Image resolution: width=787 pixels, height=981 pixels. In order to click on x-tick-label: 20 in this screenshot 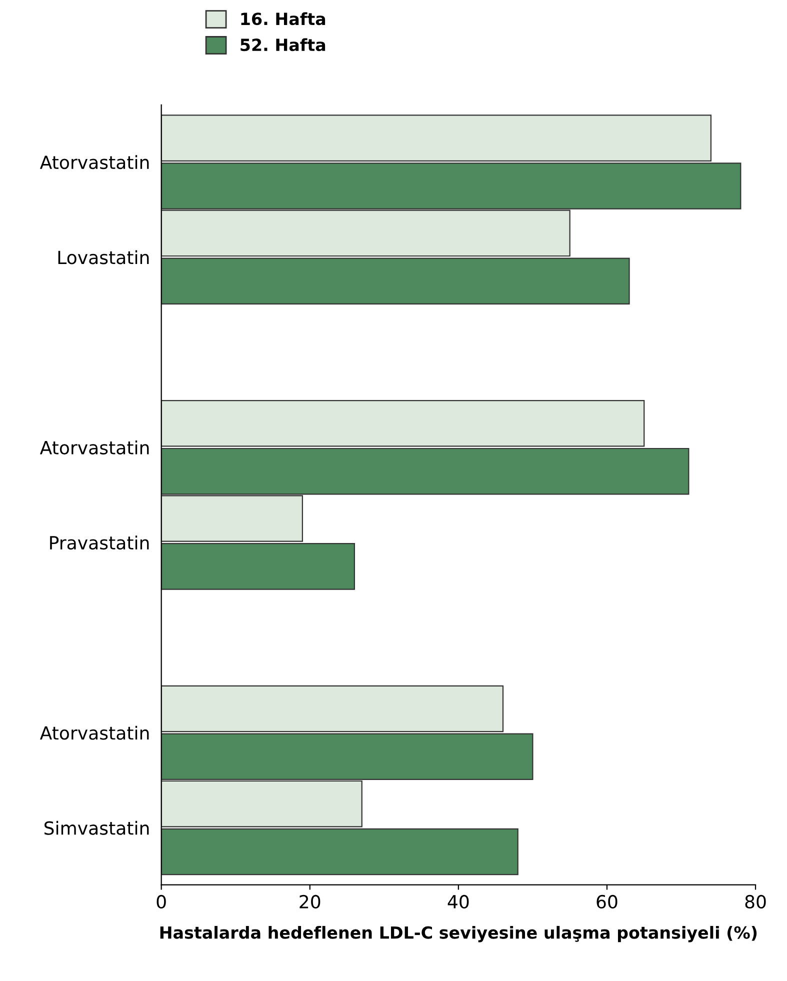, I will do `click(310, 901)`.